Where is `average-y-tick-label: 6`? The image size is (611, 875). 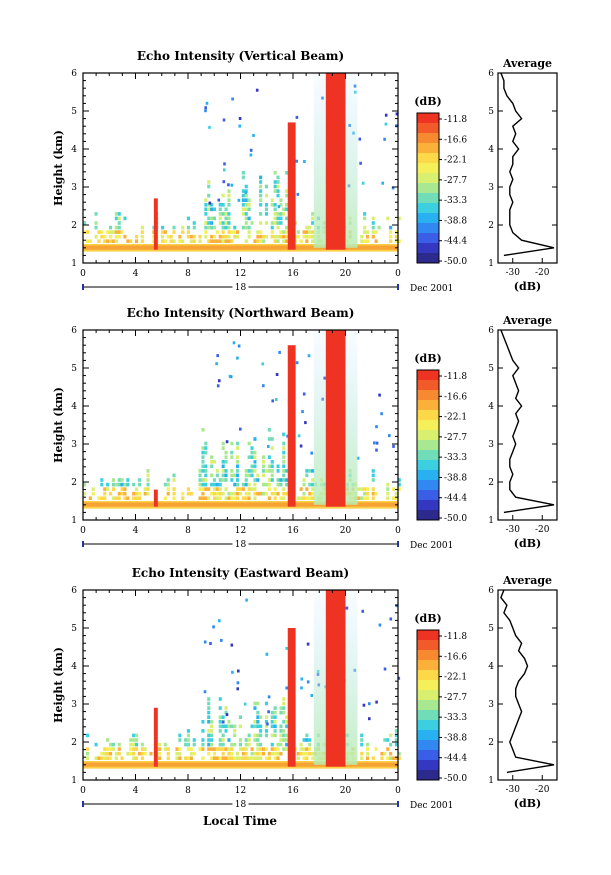 average-y-tick-label: 6 is located at coordinates (491, 74).